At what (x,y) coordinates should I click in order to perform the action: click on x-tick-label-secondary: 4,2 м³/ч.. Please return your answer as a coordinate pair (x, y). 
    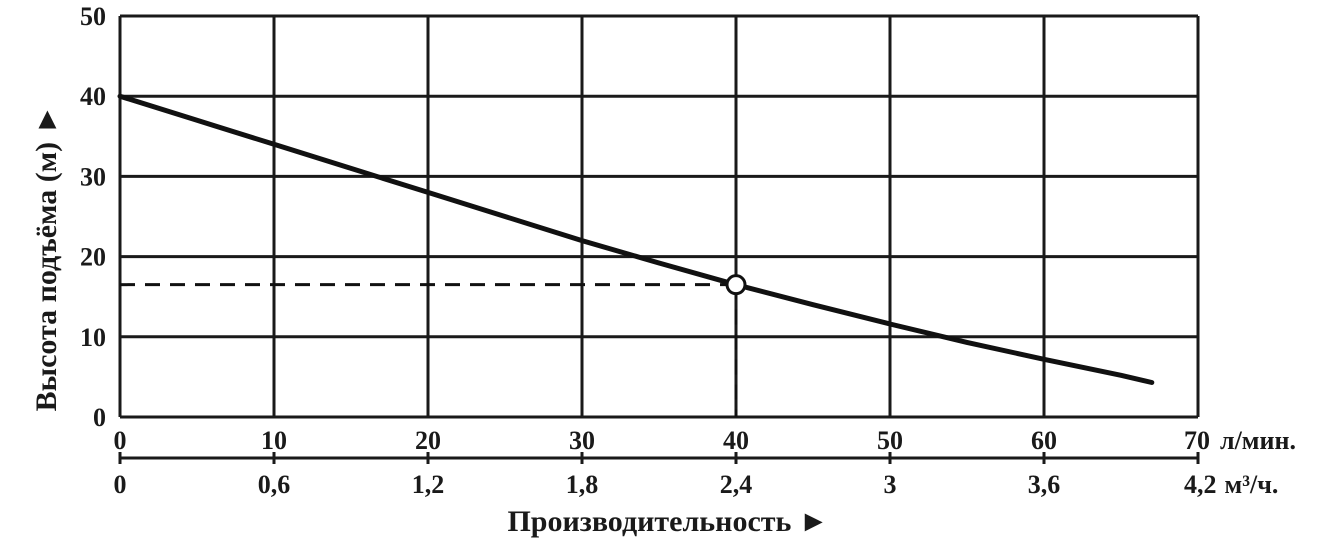
    Looking at the image, I should click on (1231, 484).